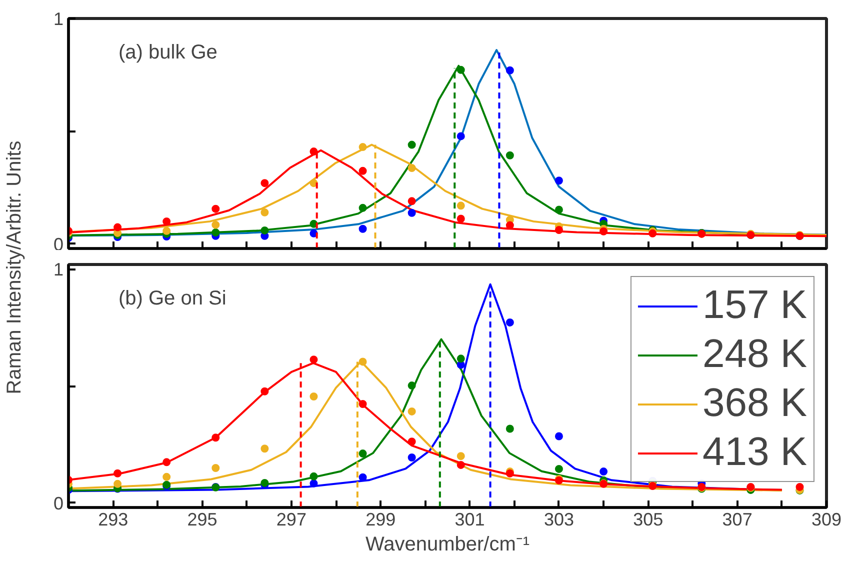 The height and width of the screenshot is (574, 852). Describe the element at coordinates (381, 520) in the screenshot. I see `x-tick-label: 299` at that location.